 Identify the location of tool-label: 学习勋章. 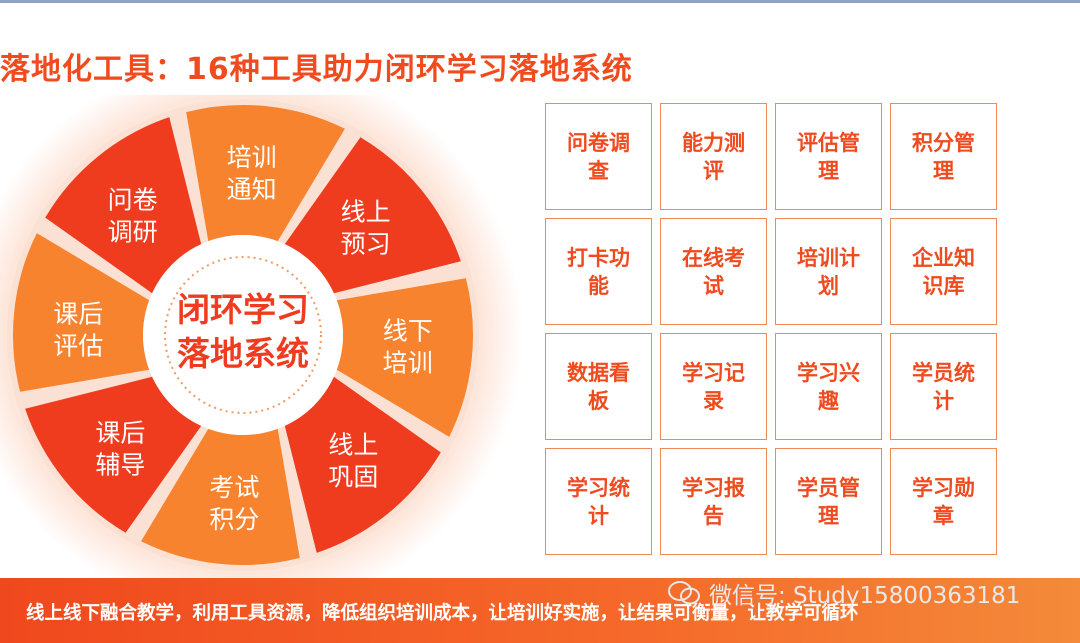
(943, 501).